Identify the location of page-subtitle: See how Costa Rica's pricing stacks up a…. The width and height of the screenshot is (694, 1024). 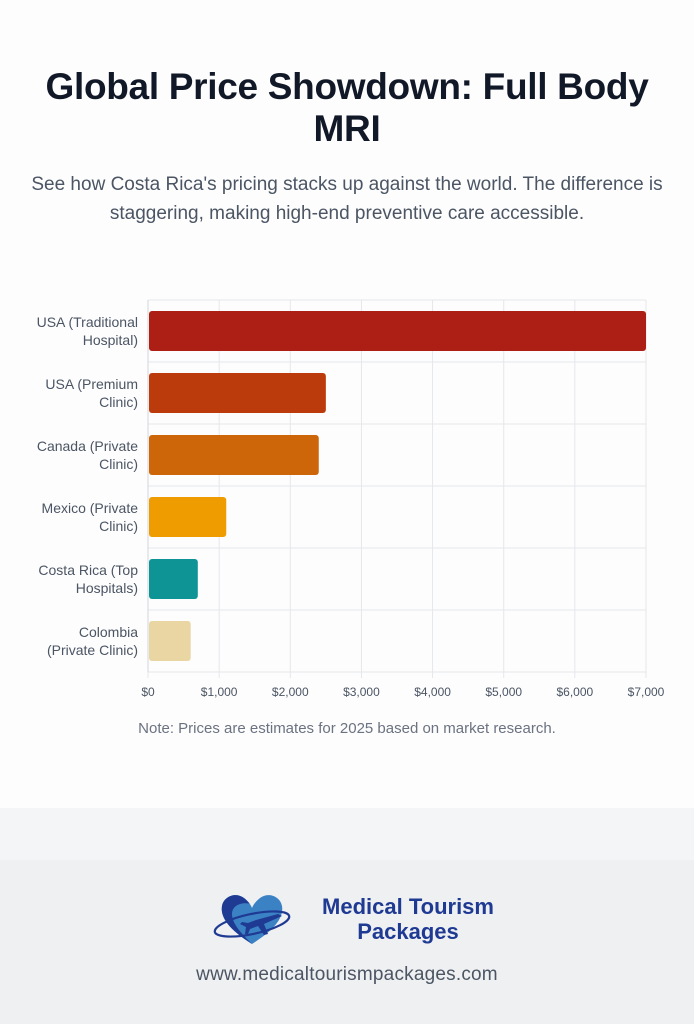
(347, 199).